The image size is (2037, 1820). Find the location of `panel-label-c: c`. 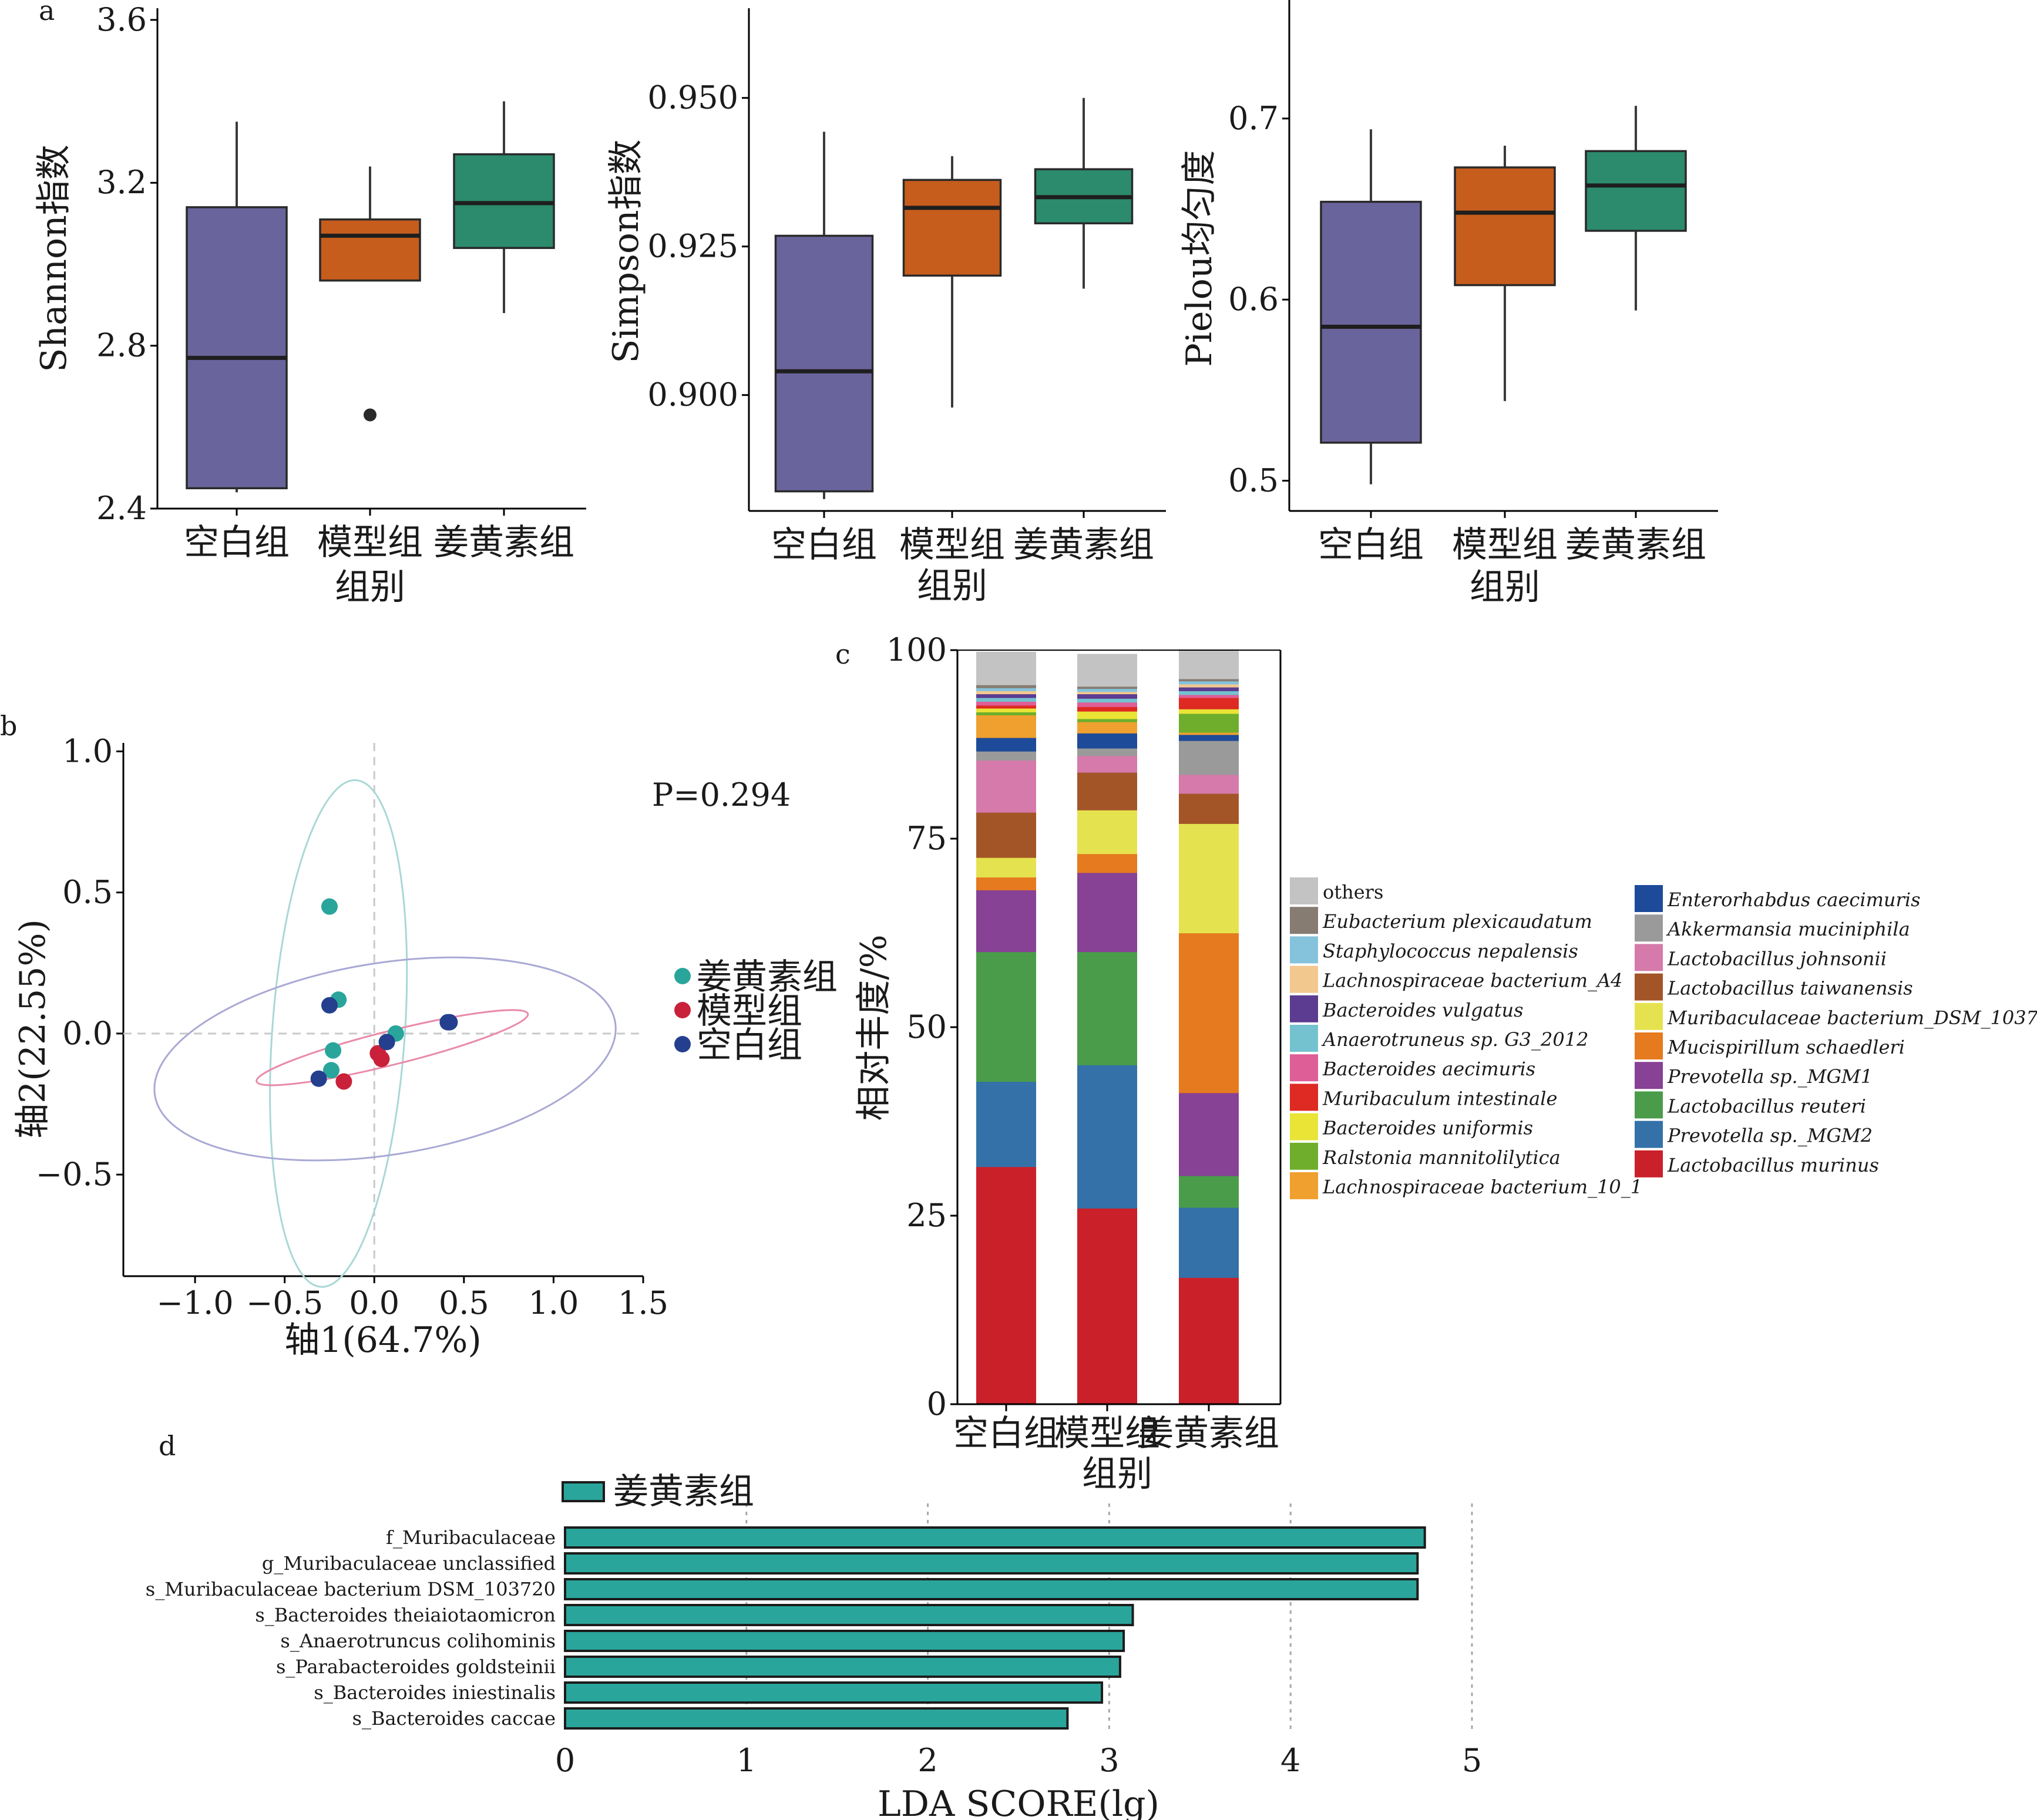

panel-label-c: c is located at coordinates (843, 654).